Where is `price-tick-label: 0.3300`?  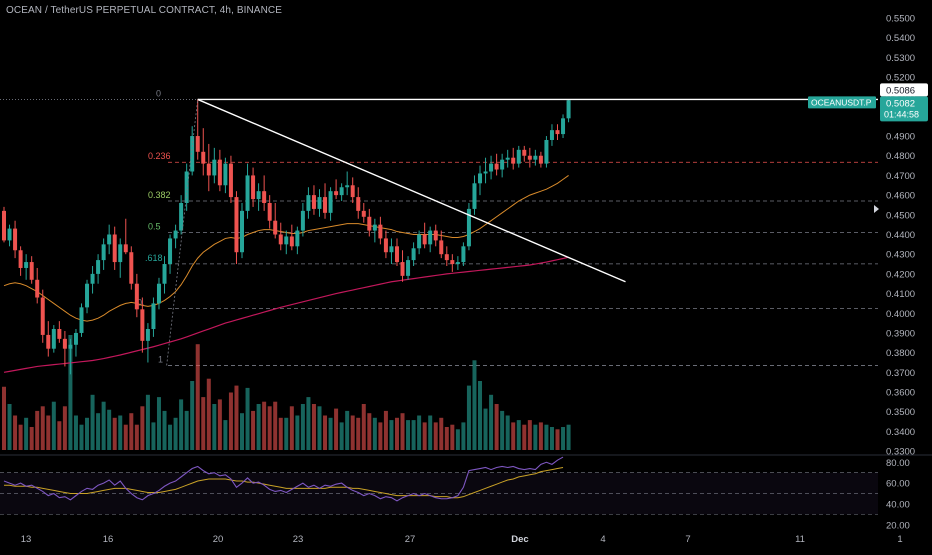
price-tick-label: 0.3300 is located at coordinates (900, 452).